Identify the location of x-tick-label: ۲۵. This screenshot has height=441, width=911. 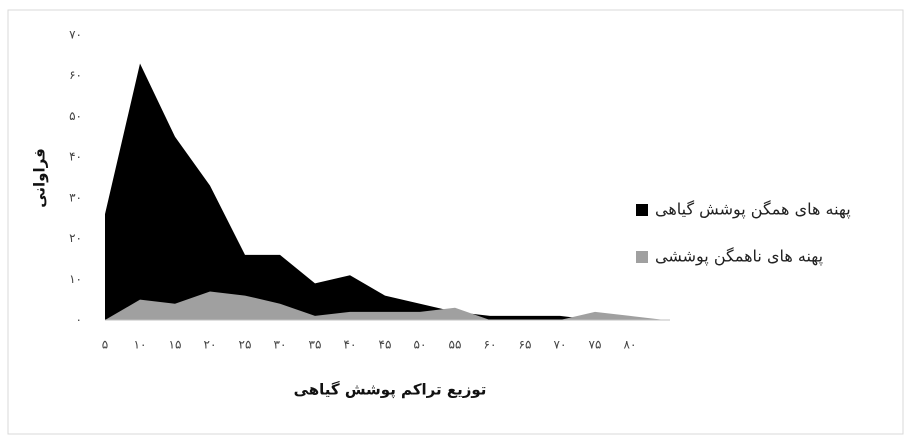
(245, 345).